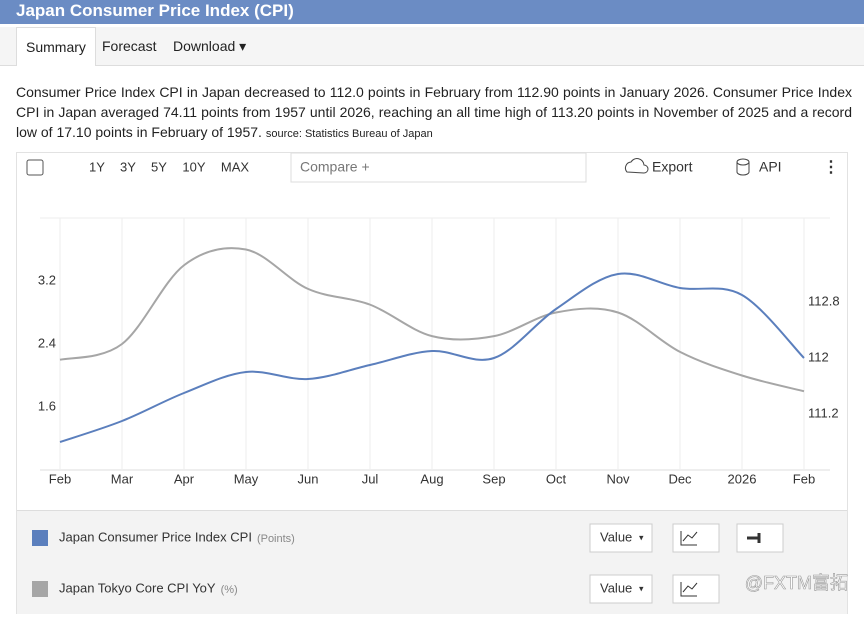 The image size is (864, 624). I want to click on range-button: 1Y, so click(97, 166).